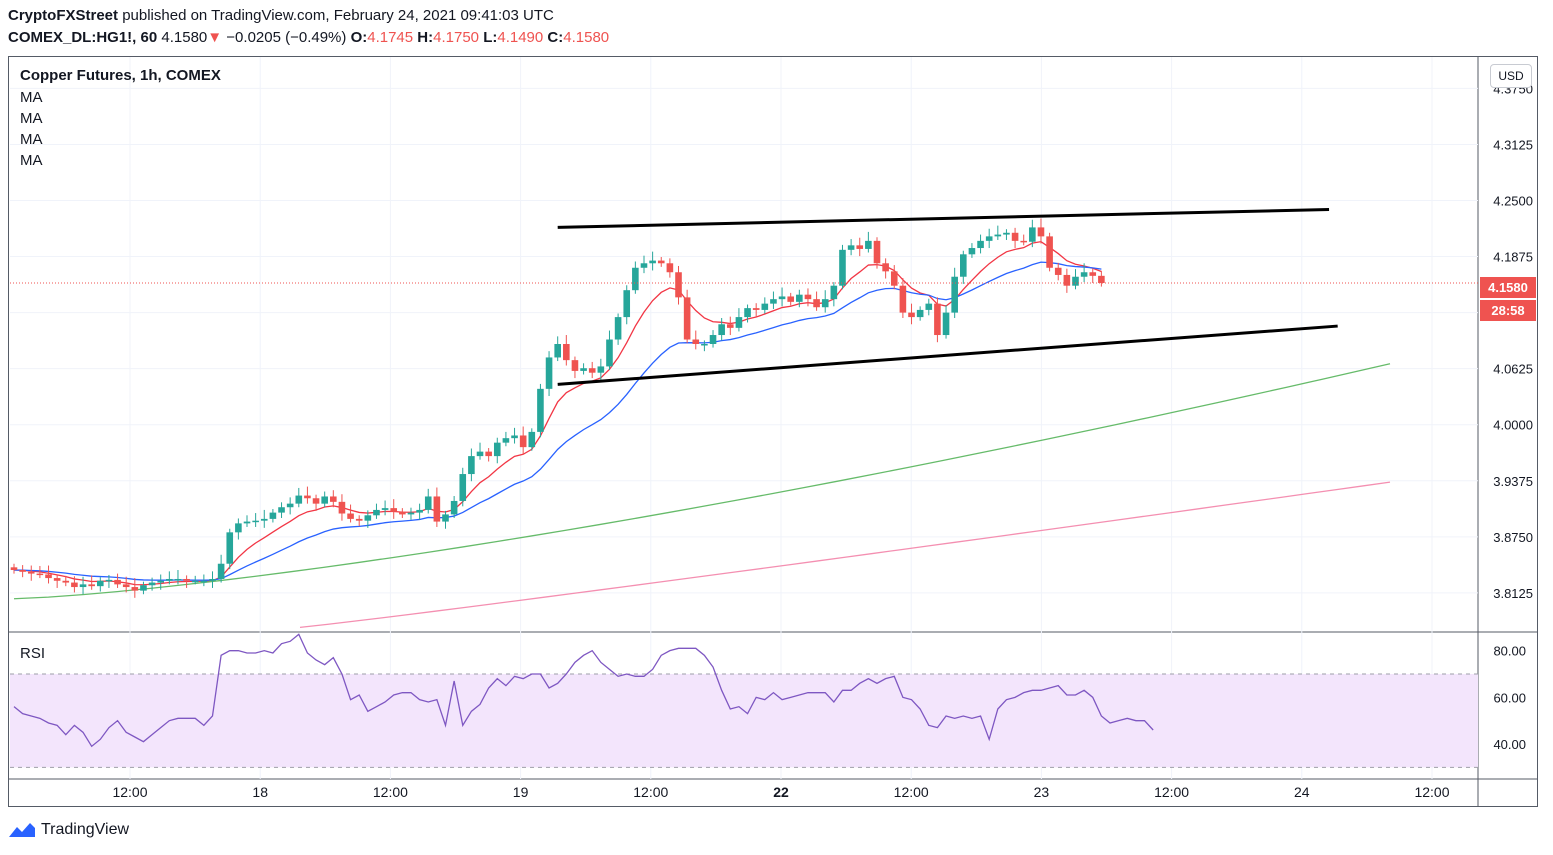 This screenshot has height=855, width=1553. I want to click on rsi-band, so click(744, 721).